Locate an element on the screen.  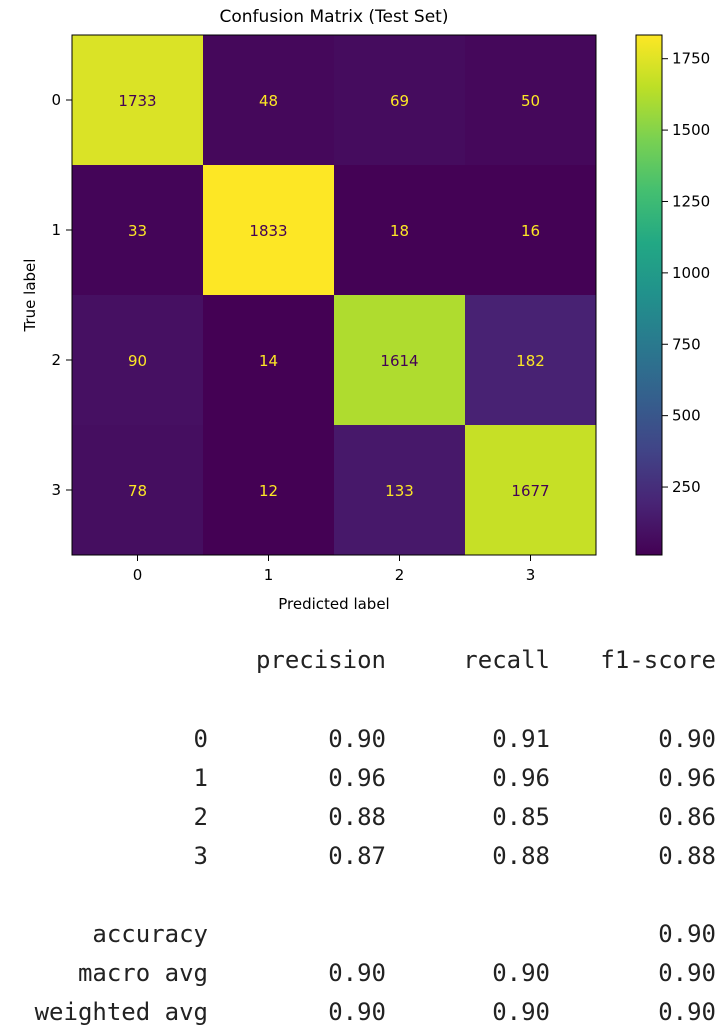
y-tick-label: 2 is located at coordinates (56, 360).